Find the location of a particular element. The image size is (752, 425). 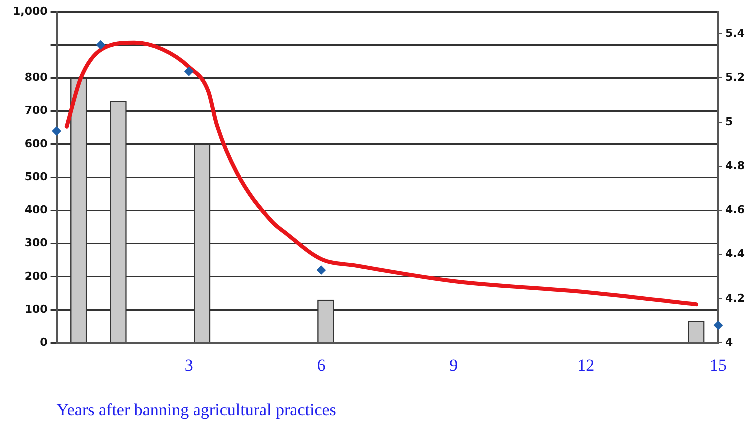

y-tick-label: 1,000 is located at coordinates (30, 11).